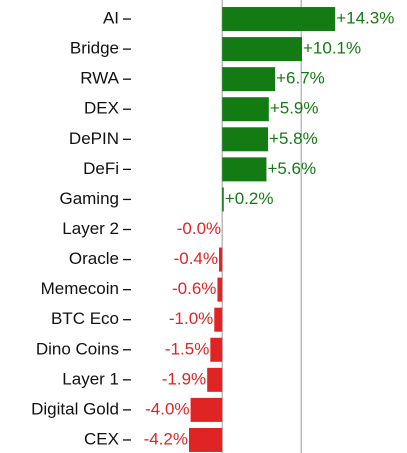 The image size is (407, 453). I want to click on value-label: -0.6%, so click(194, 288).